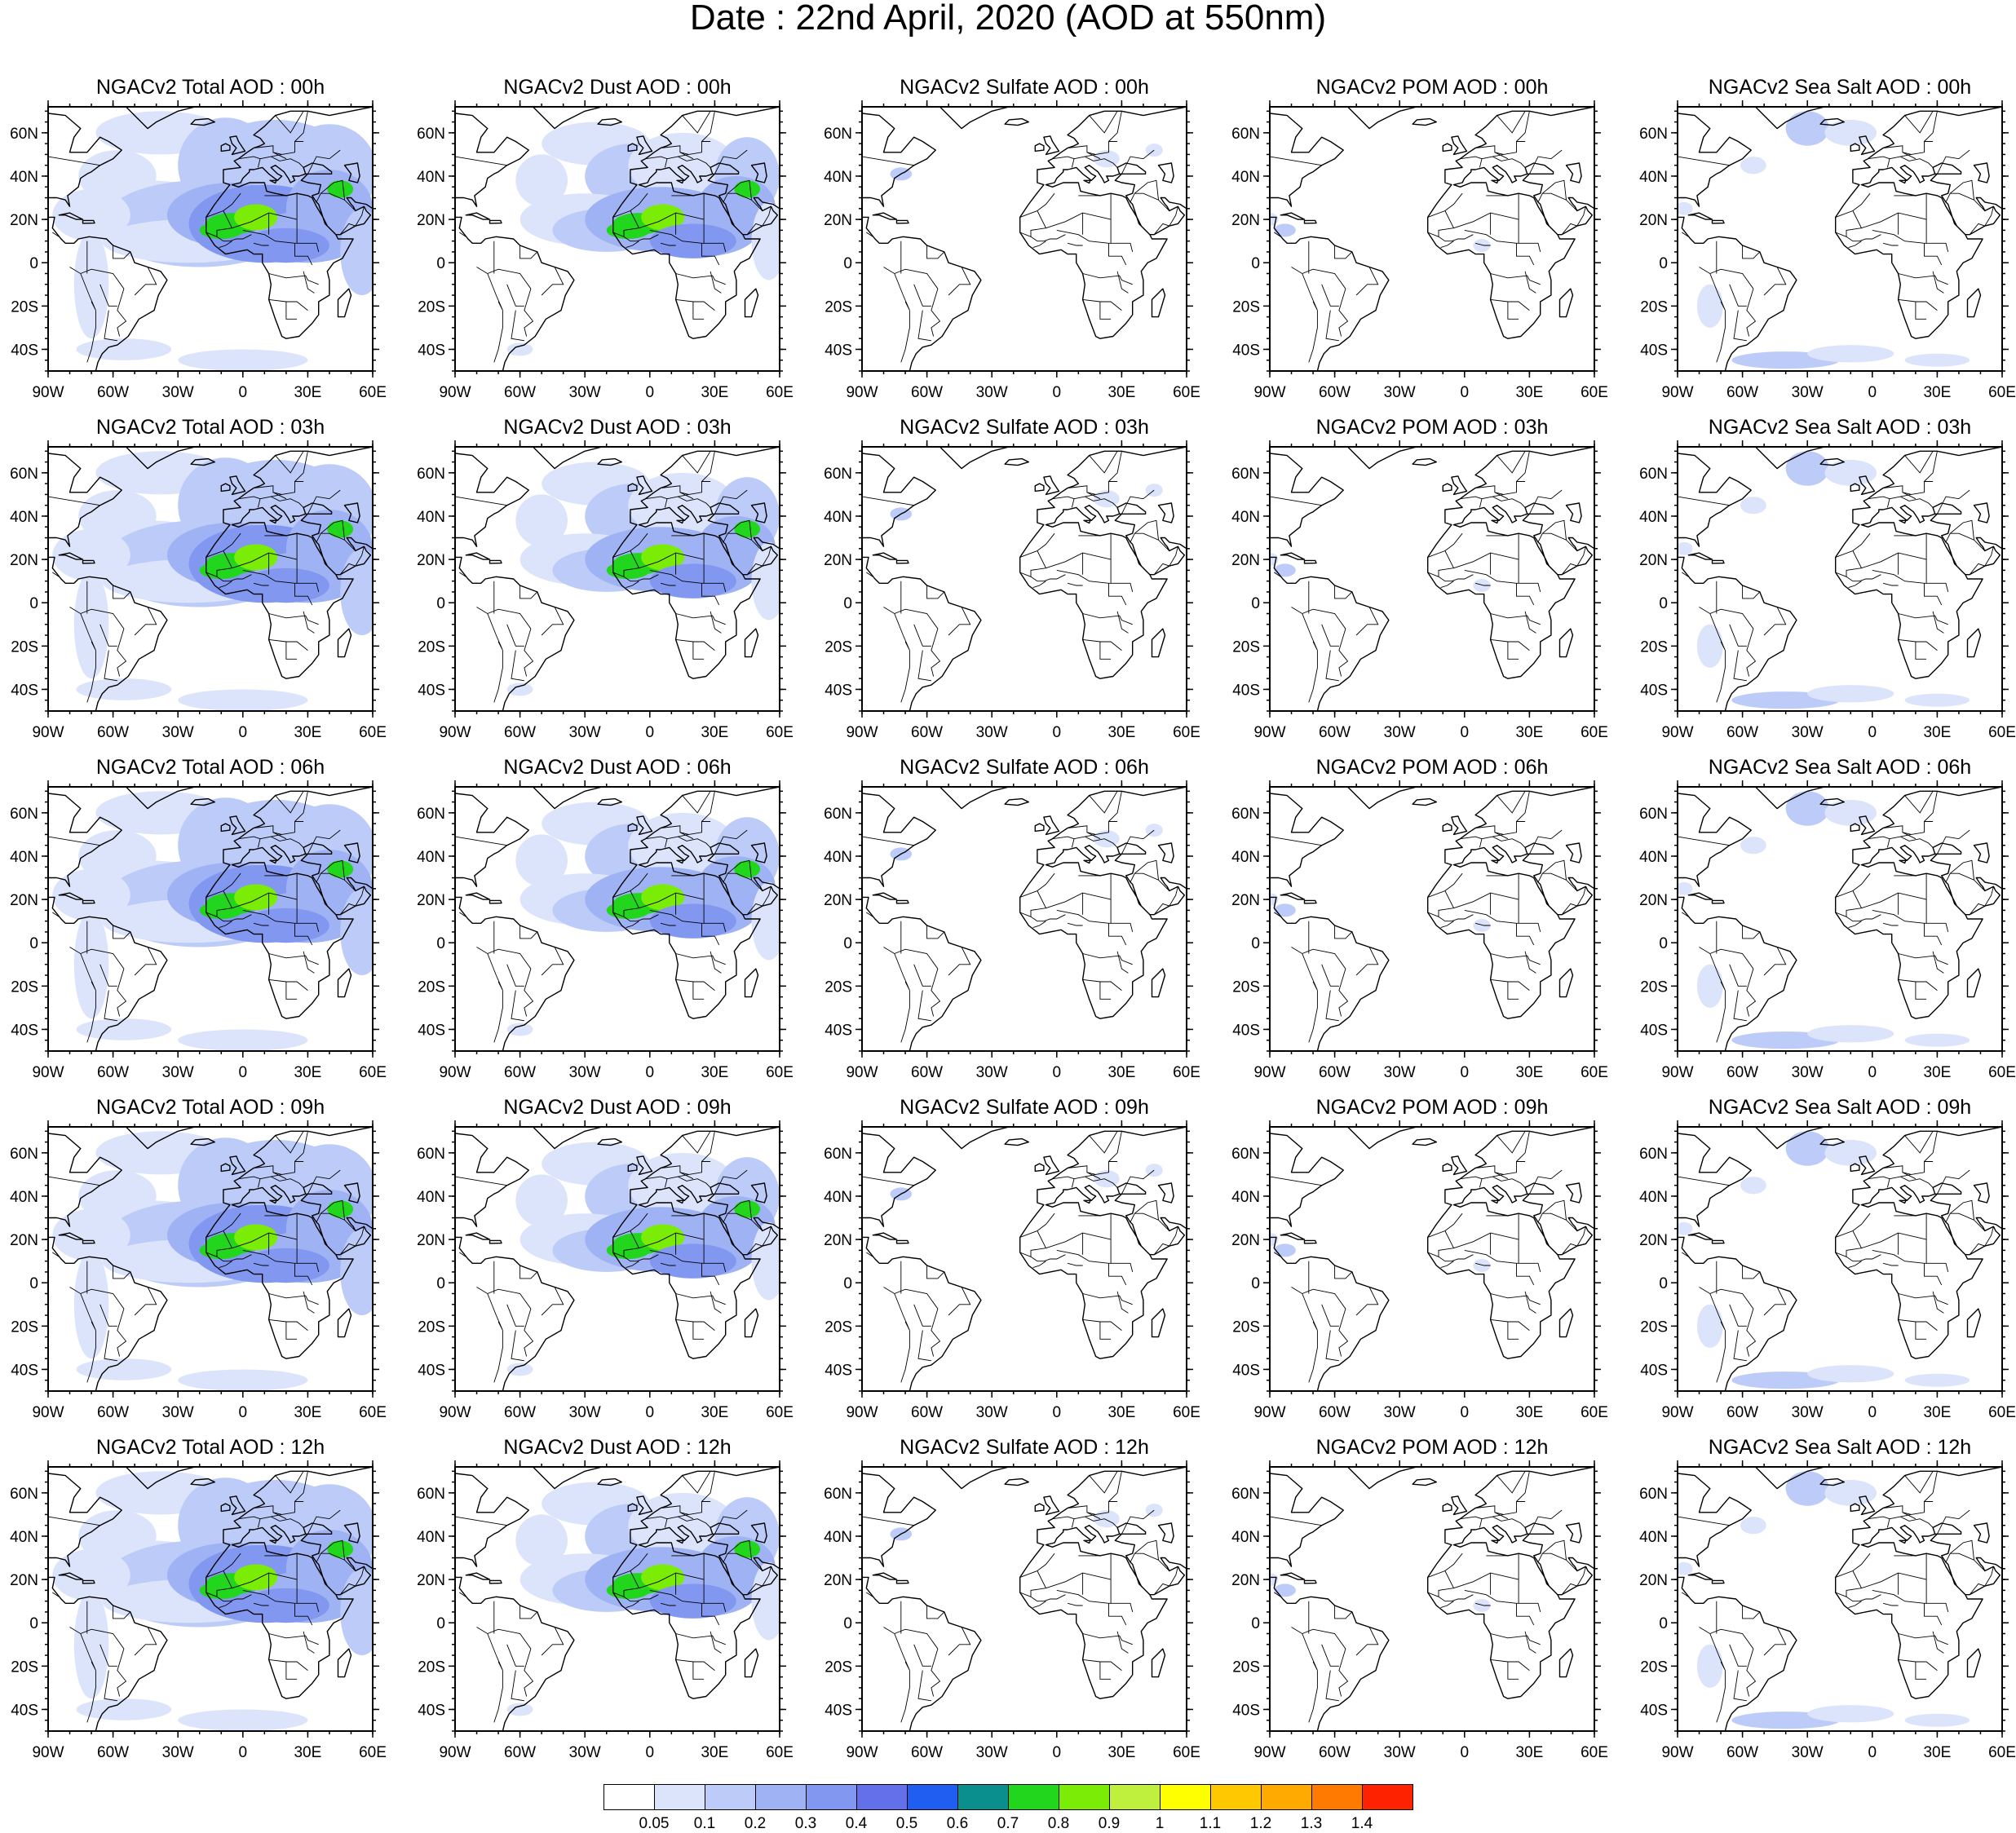 The width and height of the screenshot is (2016, 1833). Describe the element at coordinates (1654, 1327) in the screenshot. I see `lat-label: 20S` at that location.